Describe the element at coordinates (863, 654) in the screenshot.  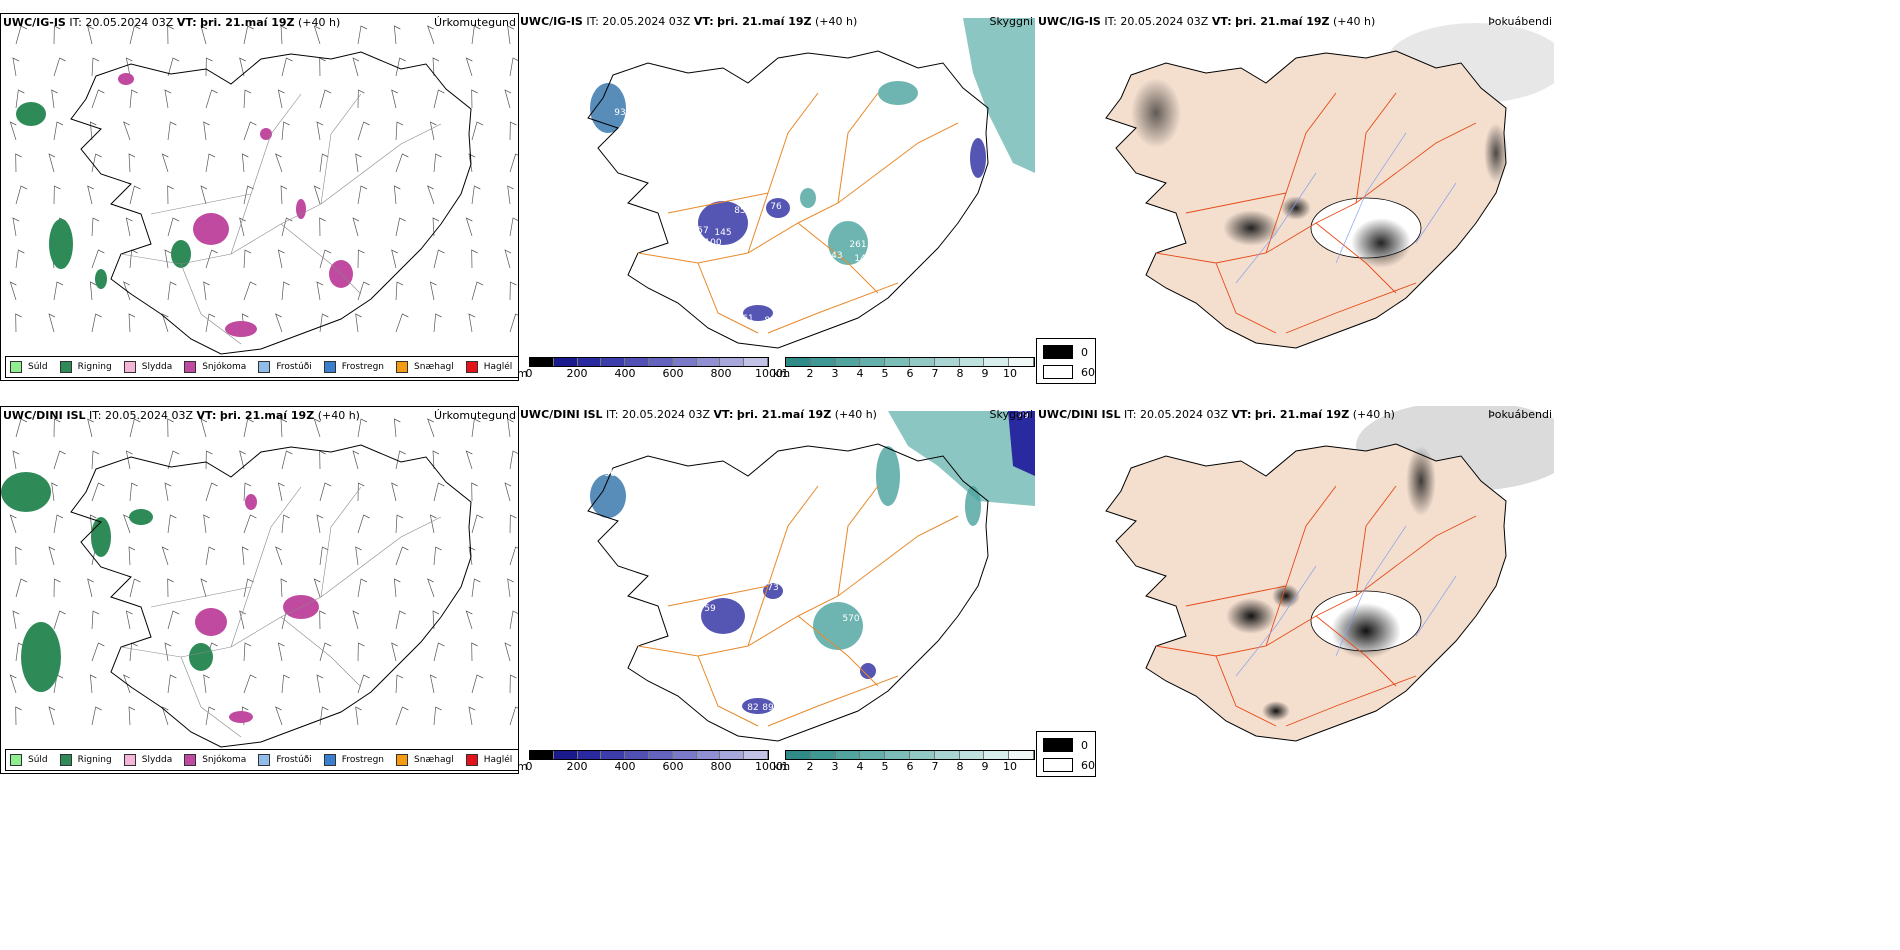
I see `cloud-base-label: 106` at that location.